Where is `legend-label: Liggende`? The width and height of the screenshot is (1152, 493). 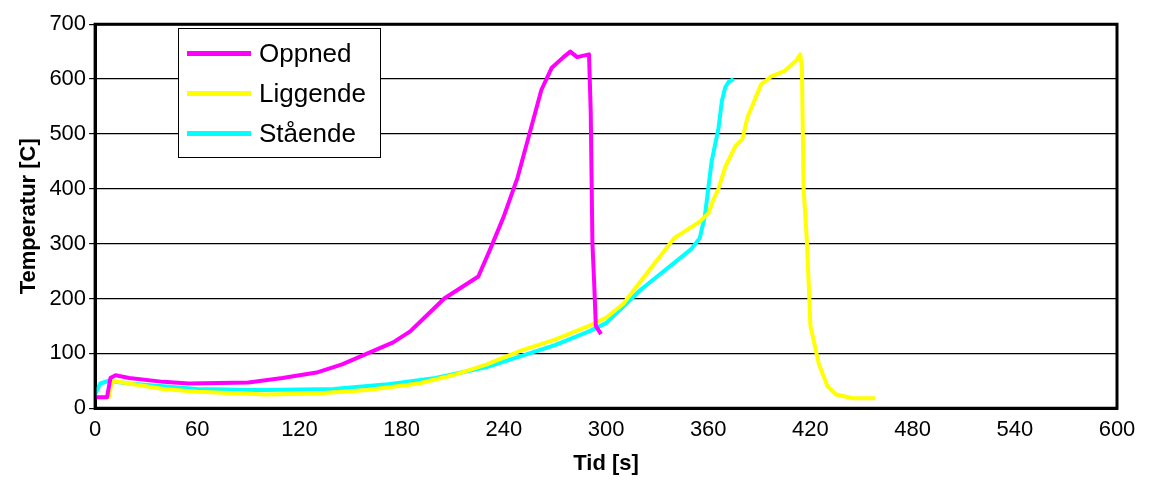 legend-label: Liggende is located at coordinates (312, 93).